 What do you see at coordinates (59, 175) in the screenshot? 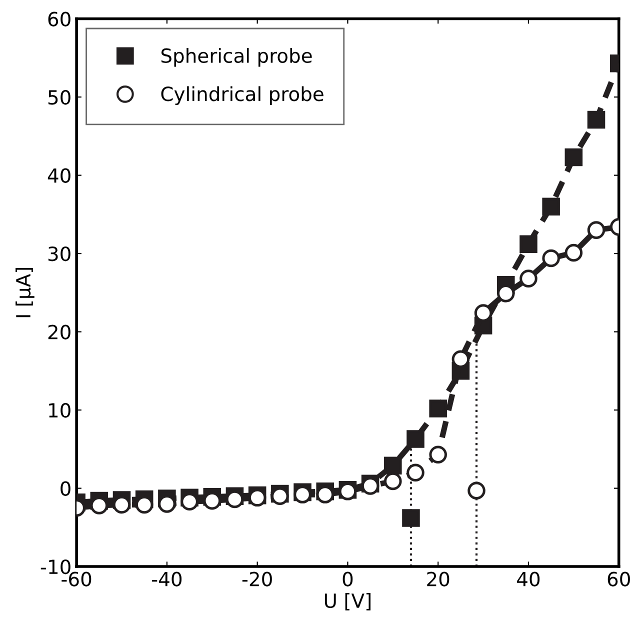
I see `y-tick-label: 40` at bounding box center [59, 175].